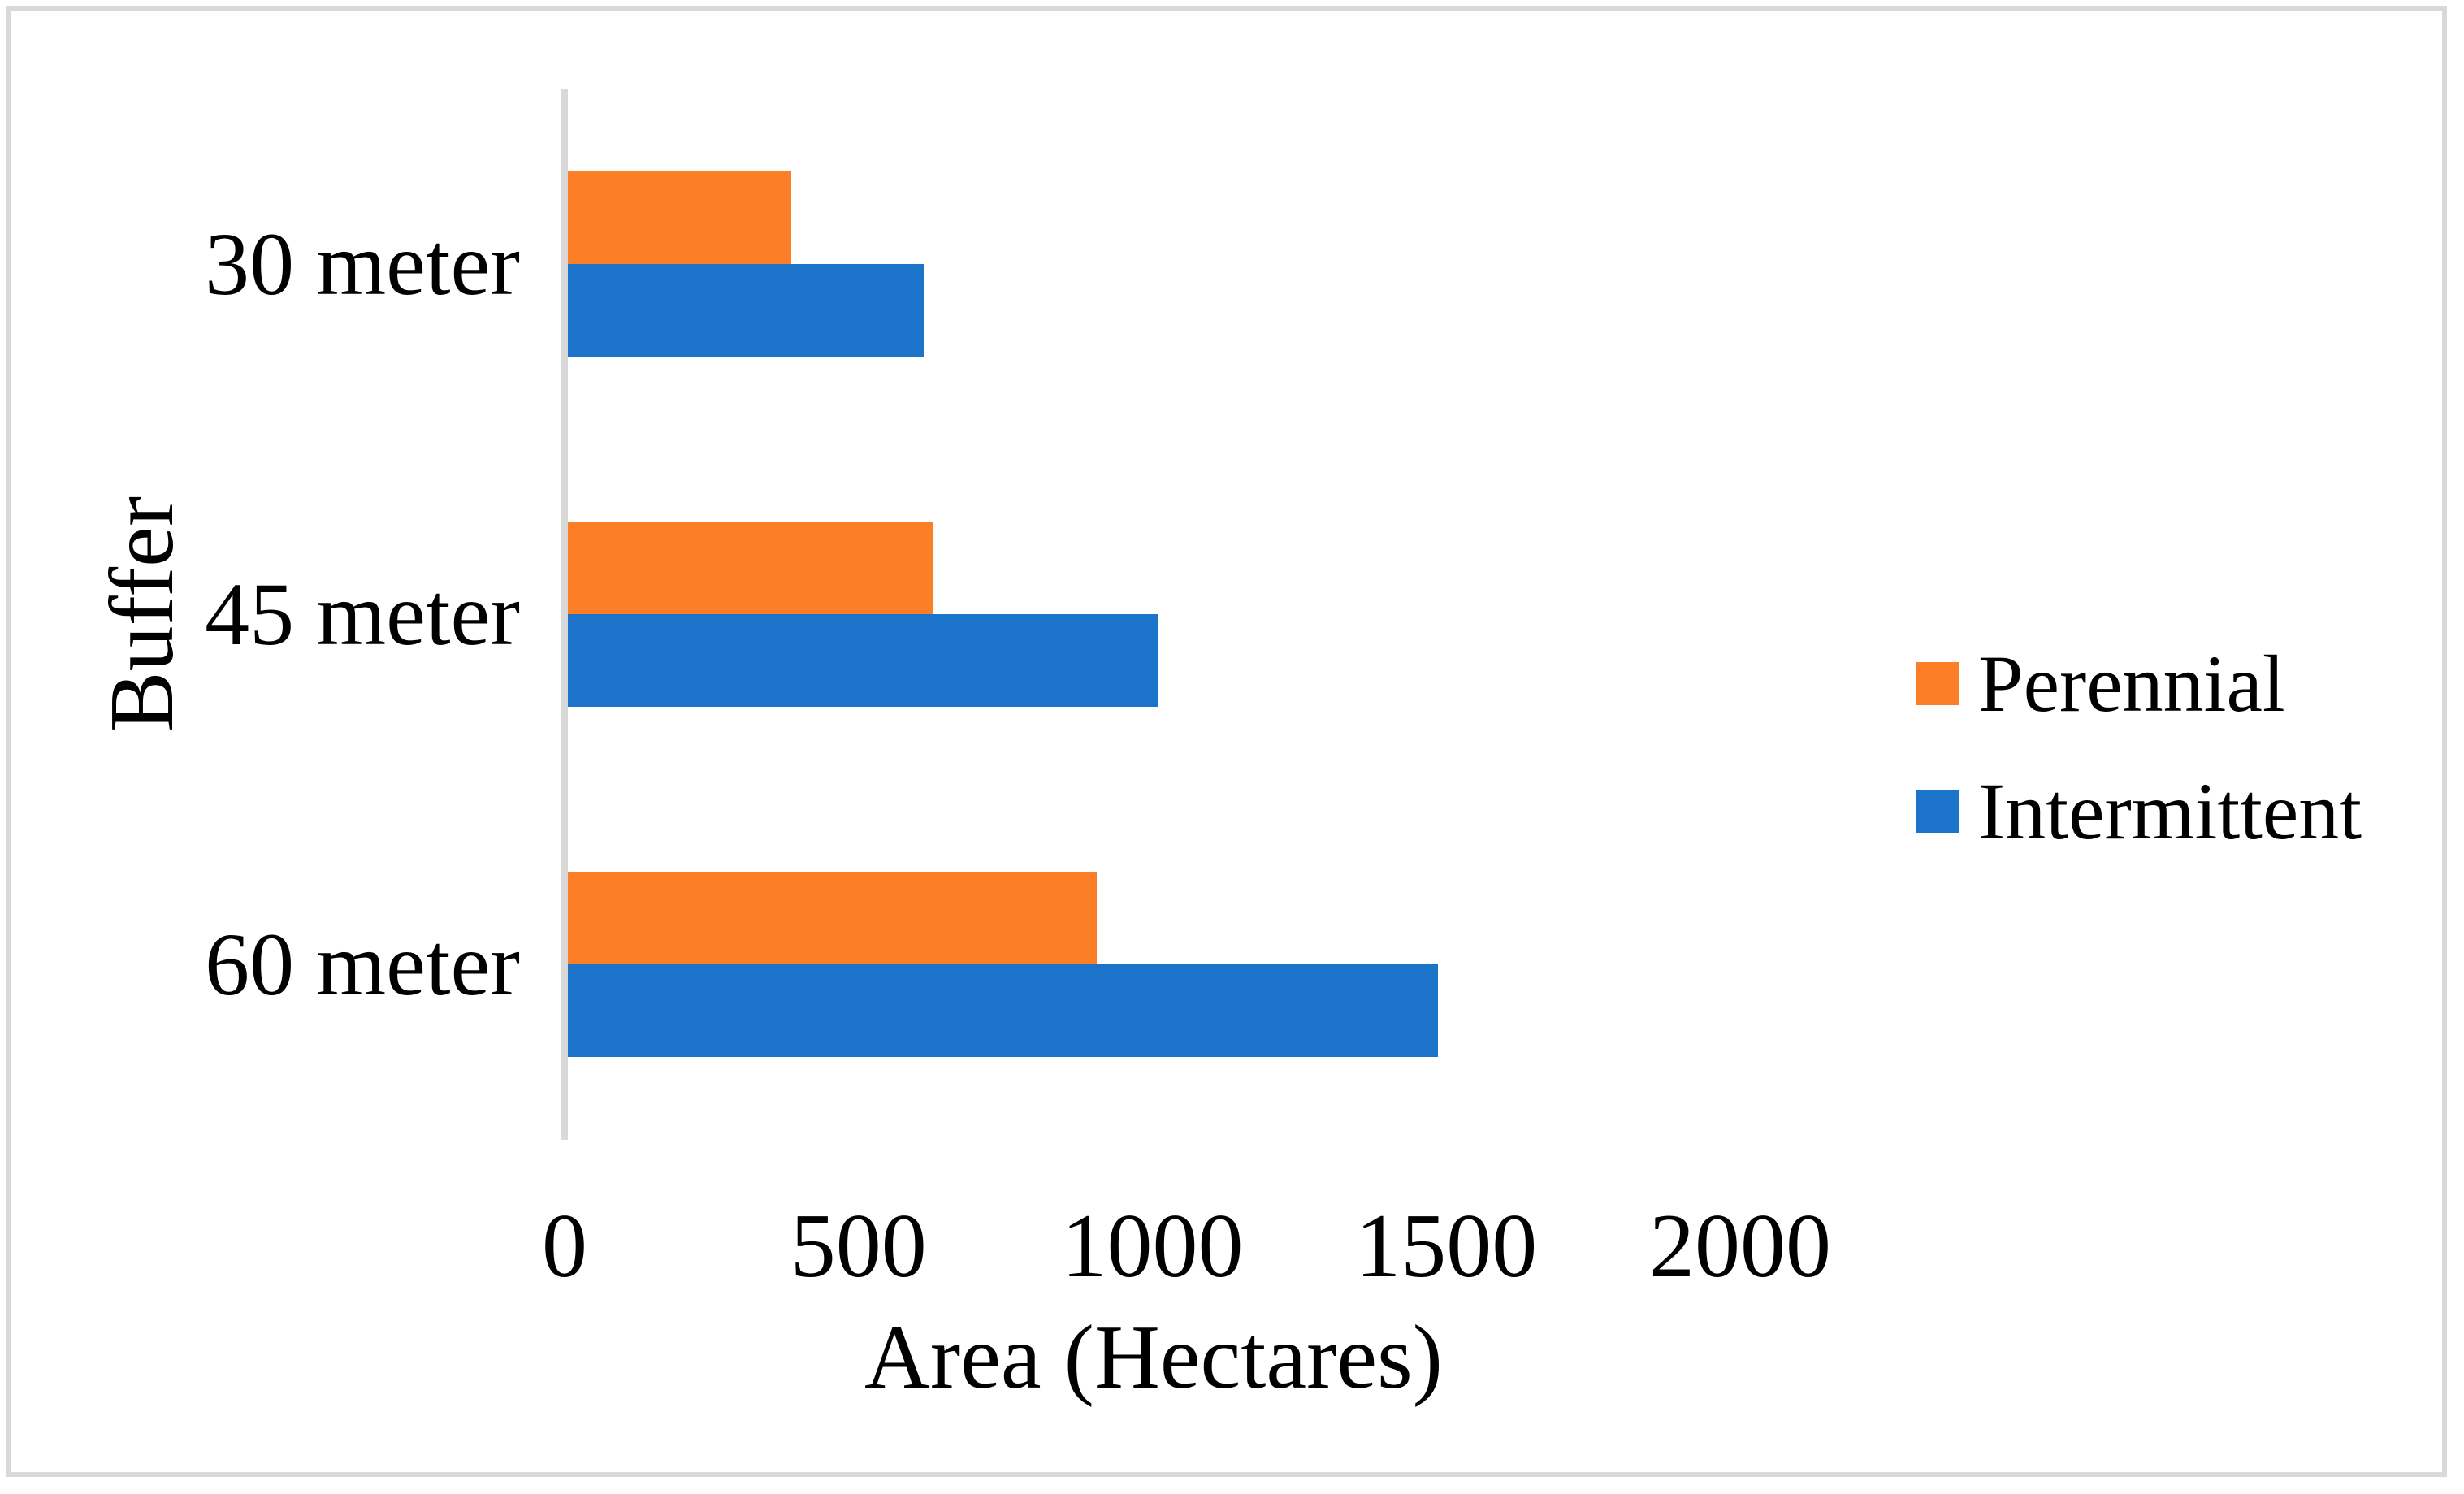  I want to click on legend-swatch-perennial, so click(1938, 683).